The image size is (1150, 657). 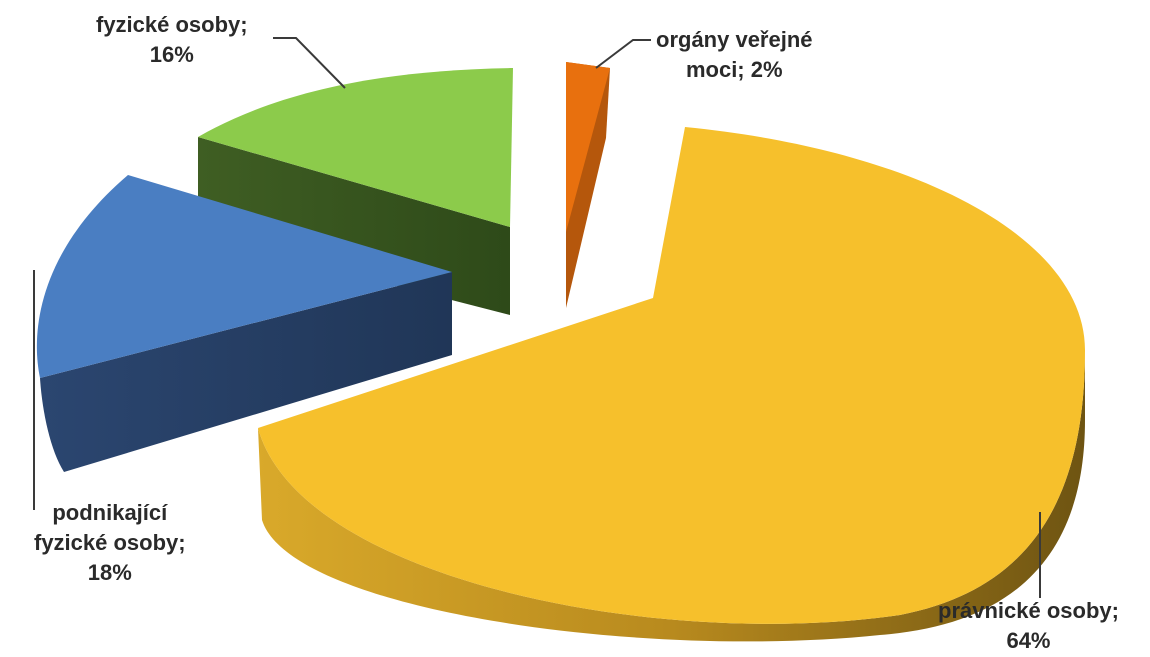 I want to click on label-podnikajici-line1: podnikající, so click(x=110, y=513).